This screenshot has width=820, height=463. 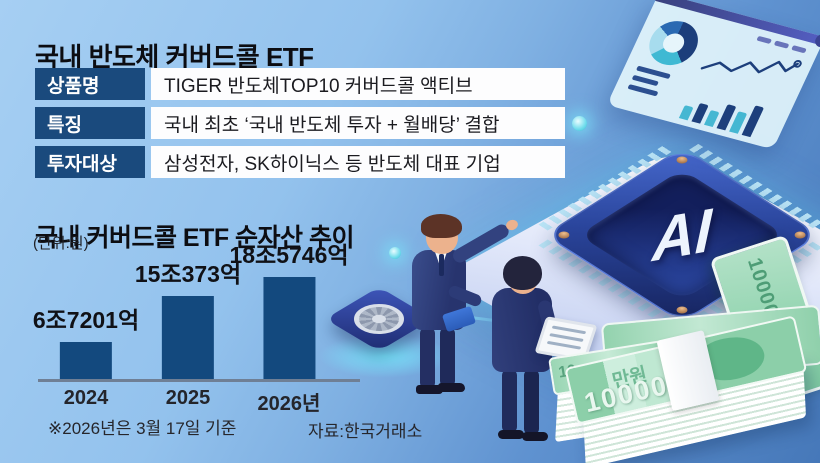 I want to click on row-value: 삼성전자, SK하이닉스 등 반도체 대표 기업, so click(x=358, y=162).